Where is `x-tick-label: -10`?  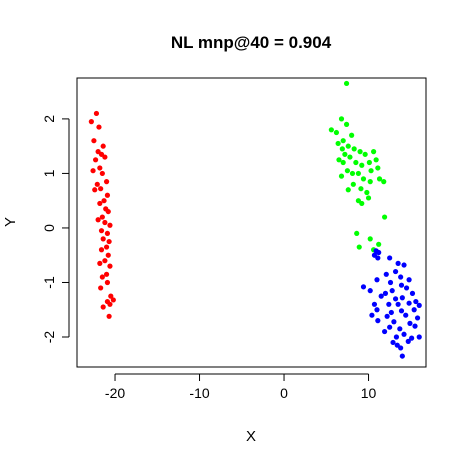
x-tick-label: -10 is located at coordinates (199, 393).